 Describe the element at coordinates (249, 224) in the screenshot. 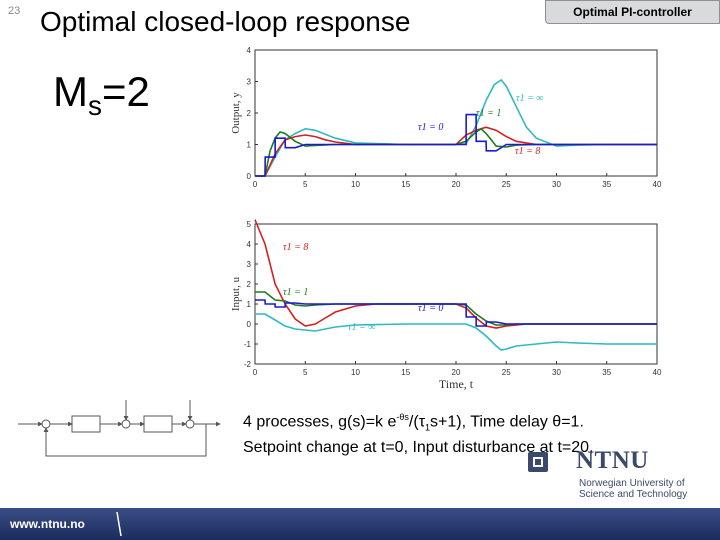

I see `y-tick-label: 5` at that location.